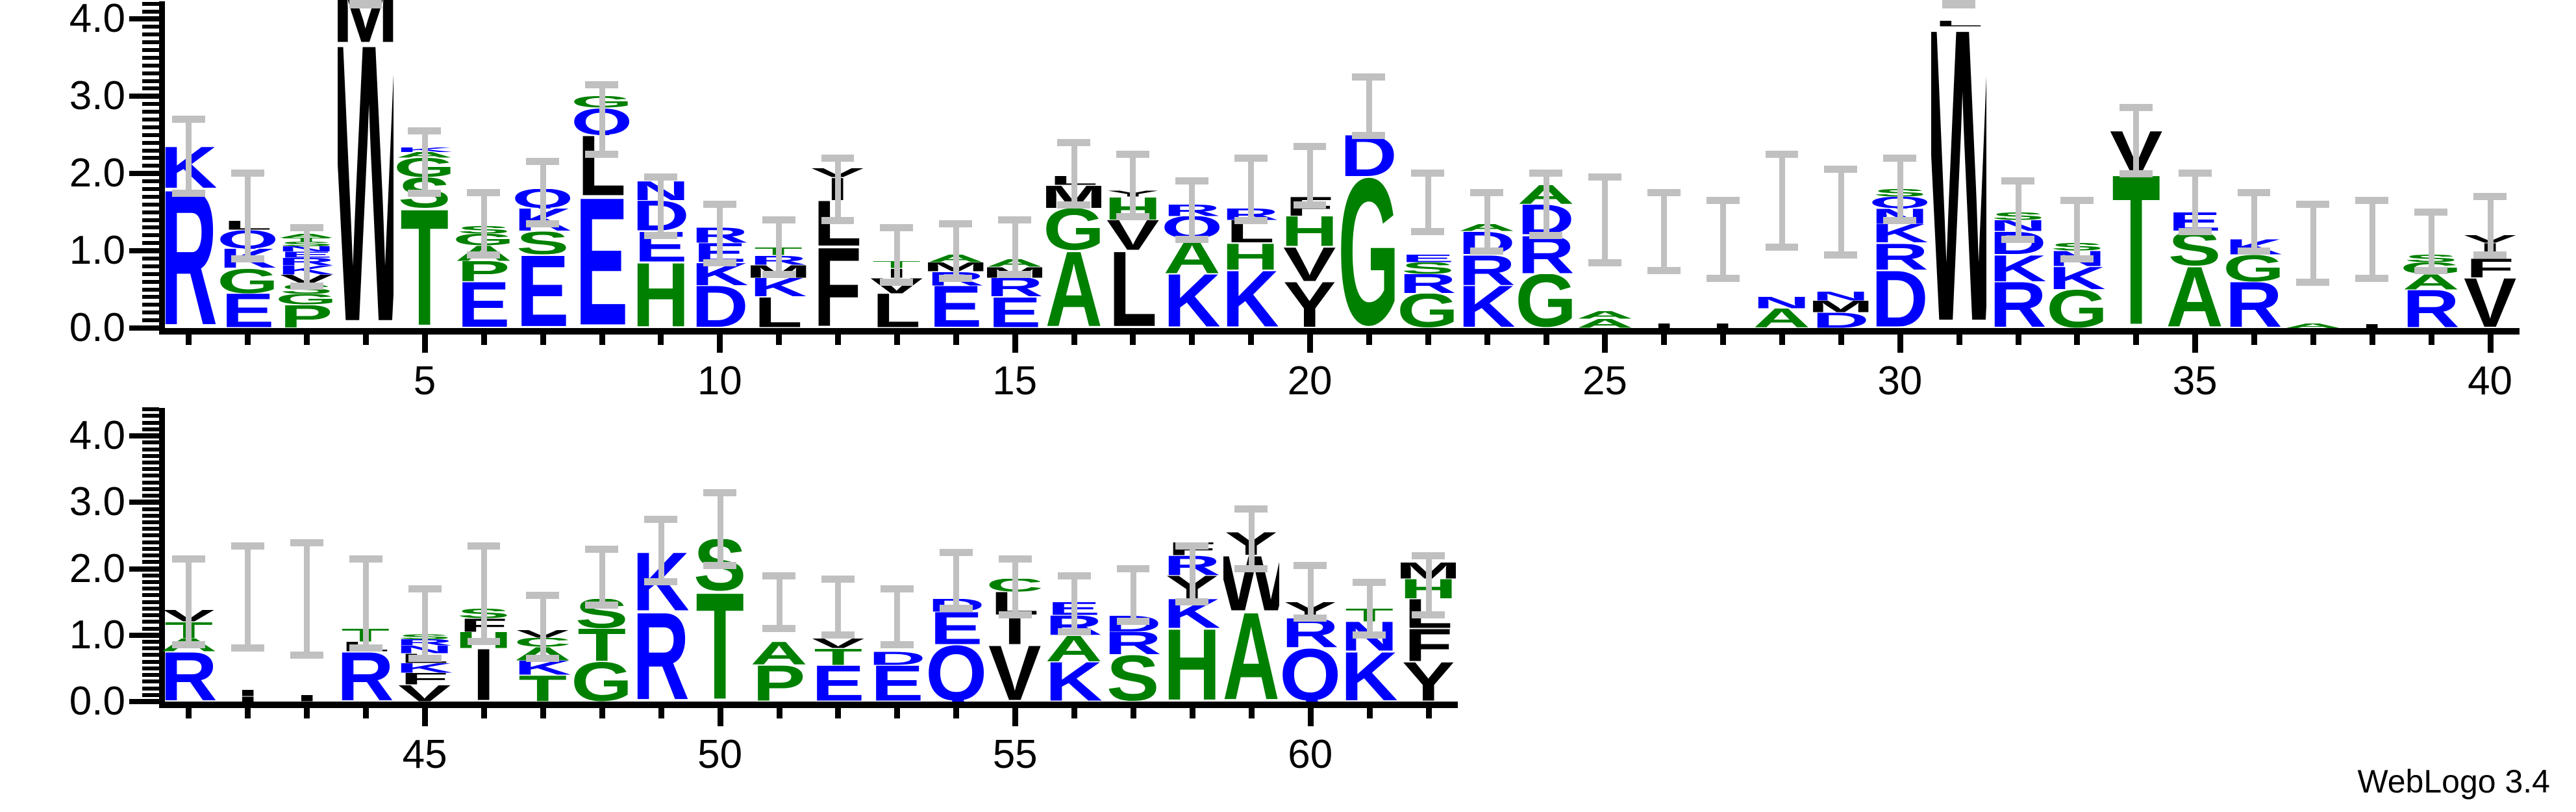 This screenshot has width=2576, height=812. I want to click on y-major-tick, so click(144, 328).